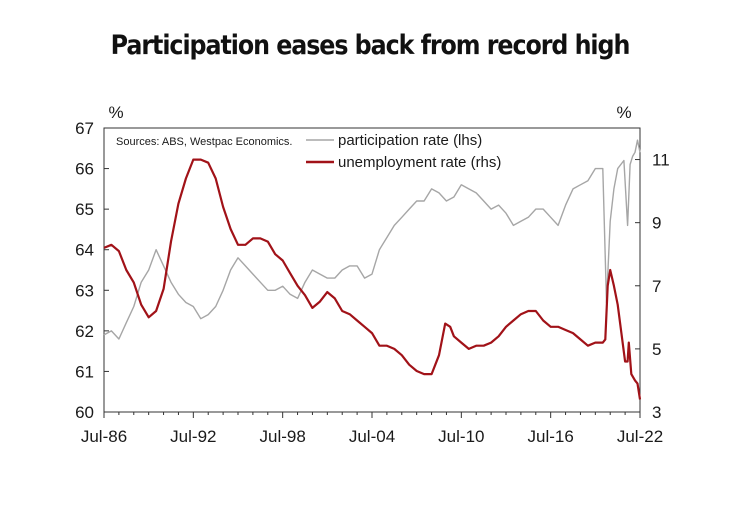  Describe the element at coordinates (84, 128) in the screenshot. I see `left-tick-label: 67` at that location.